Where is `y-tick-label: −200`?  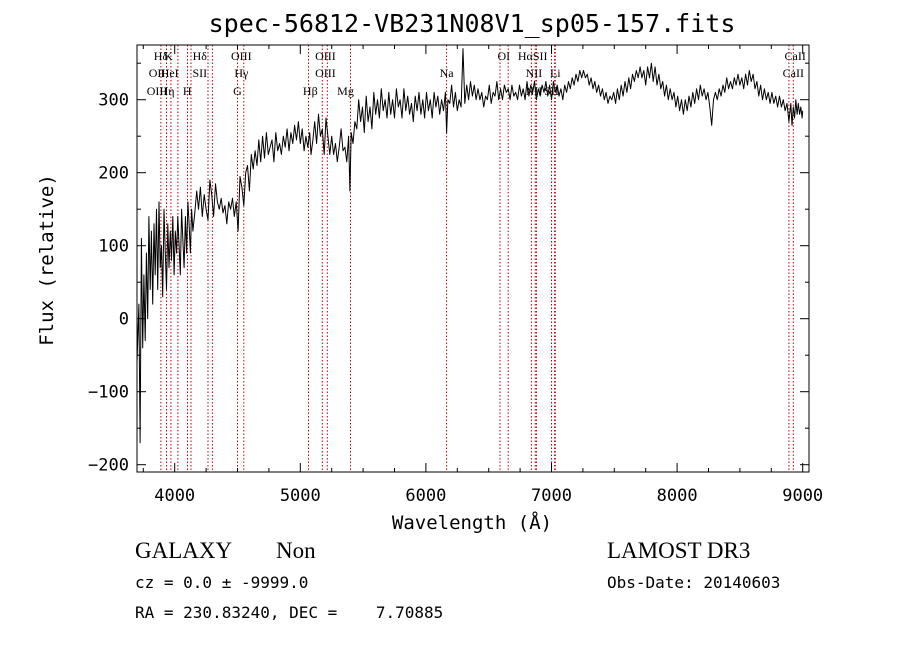
y-tick-label: −200 is located at coordinates (108, 466).